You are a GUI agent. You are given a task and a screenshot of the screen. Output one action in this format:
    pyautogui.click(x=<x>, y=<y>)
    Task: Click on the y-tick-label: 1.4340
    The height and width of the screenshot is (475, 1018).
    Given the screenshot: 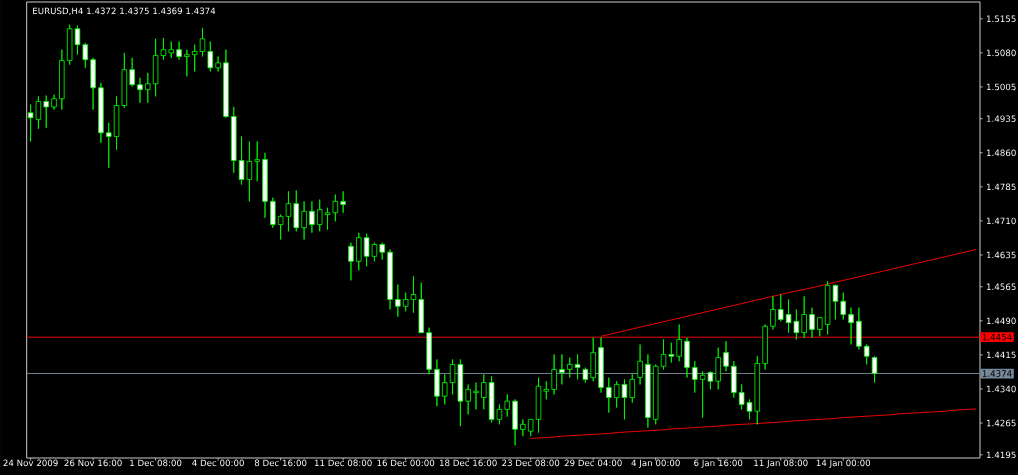 What is the action you would take?
    pyautogui.click(x=1001, y=389)
    